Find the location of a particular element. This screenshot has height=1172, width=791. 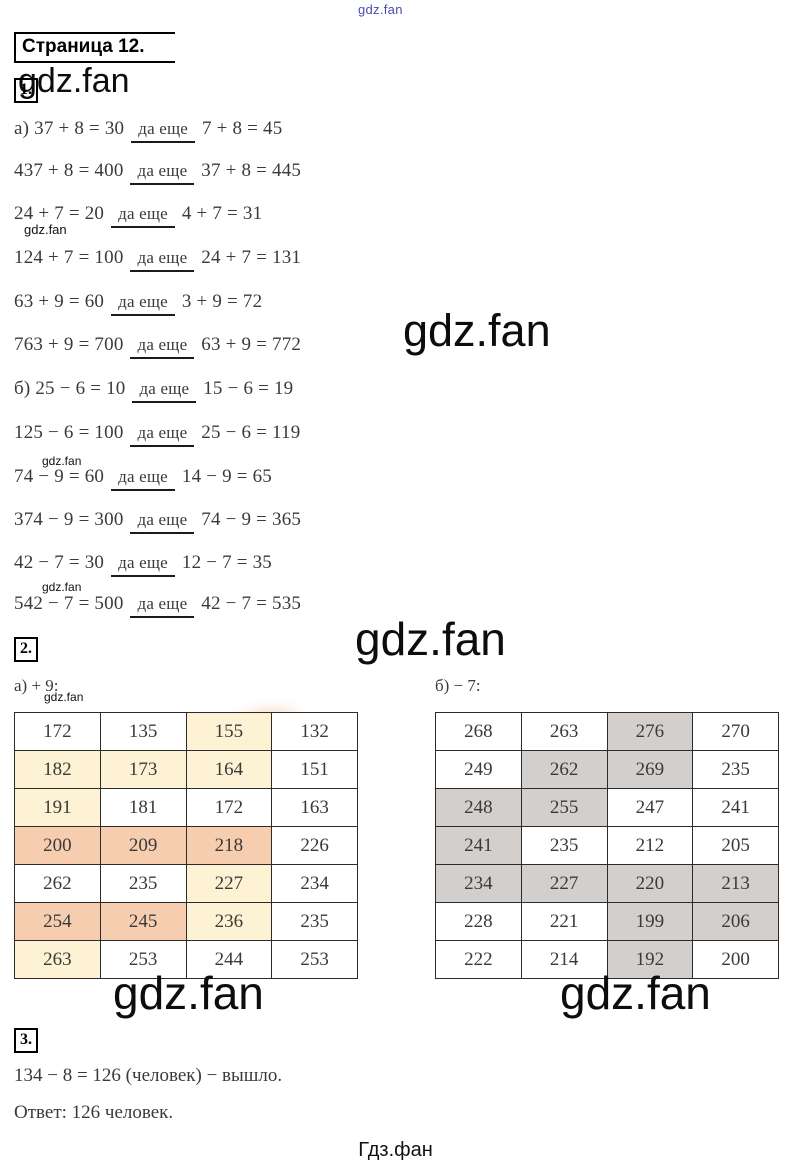

eq-right: 14 − 9 = 65 is located at coordinates (227, 476).